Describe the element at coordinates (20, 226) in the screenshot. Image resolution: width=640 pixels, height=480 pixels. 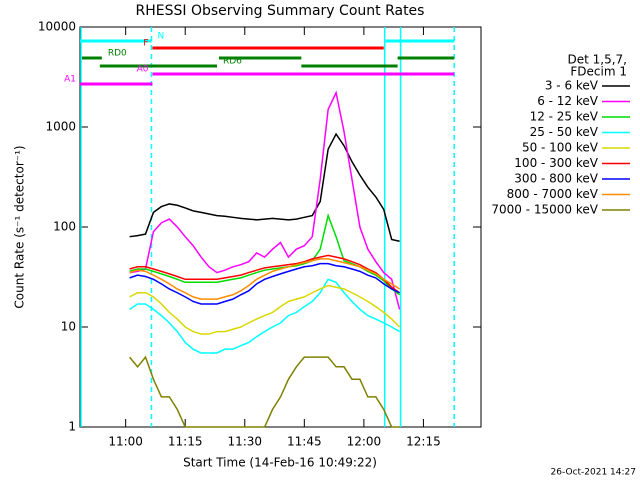
I see `y-axis-label: Count Rate (s⁻¹ detector⁻¹)` at that location.